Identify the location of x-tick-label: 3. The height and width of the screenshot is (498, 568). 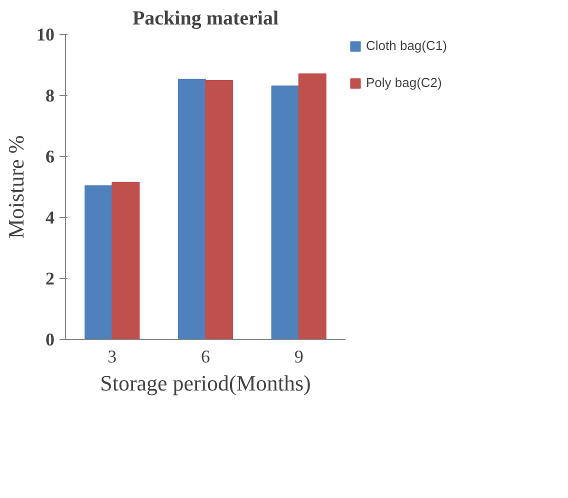
(112, 356).